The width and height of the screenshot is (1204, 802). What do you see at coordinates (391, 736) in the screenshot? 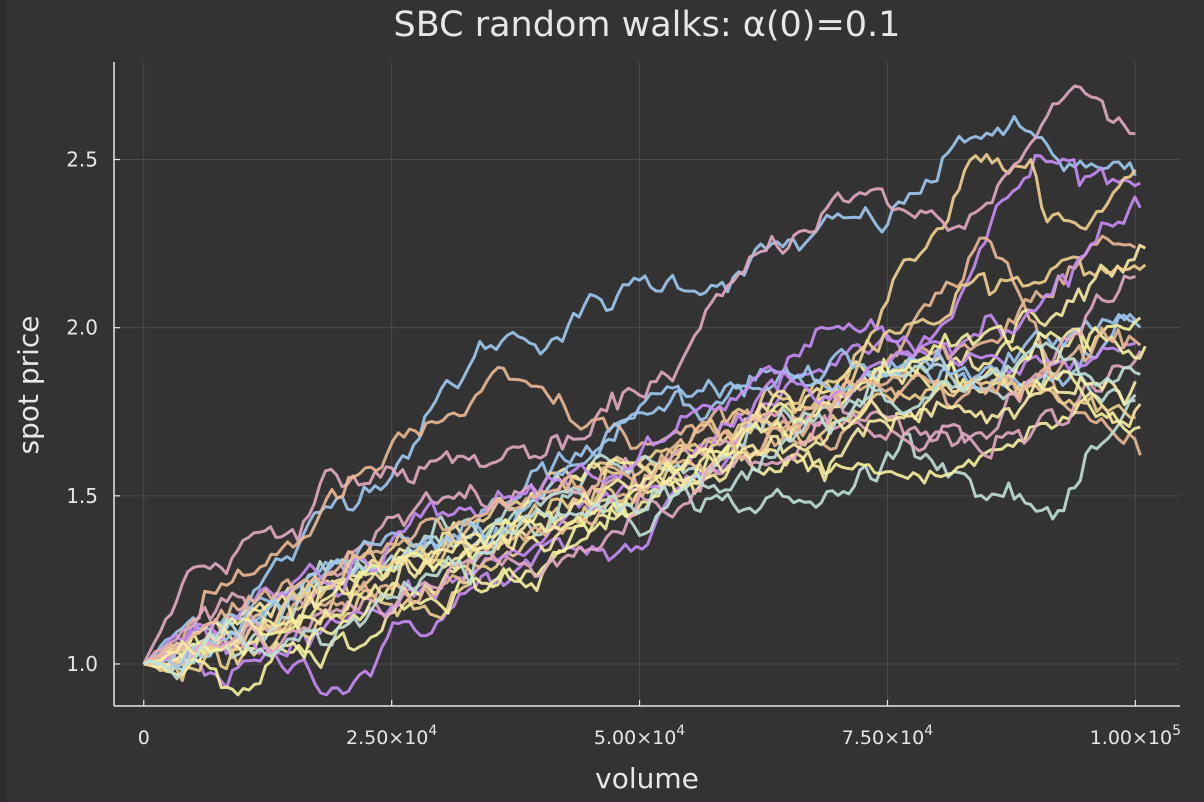
I see `x-tick-label: 2.50×10⁴` at bounding box center [391, 736].